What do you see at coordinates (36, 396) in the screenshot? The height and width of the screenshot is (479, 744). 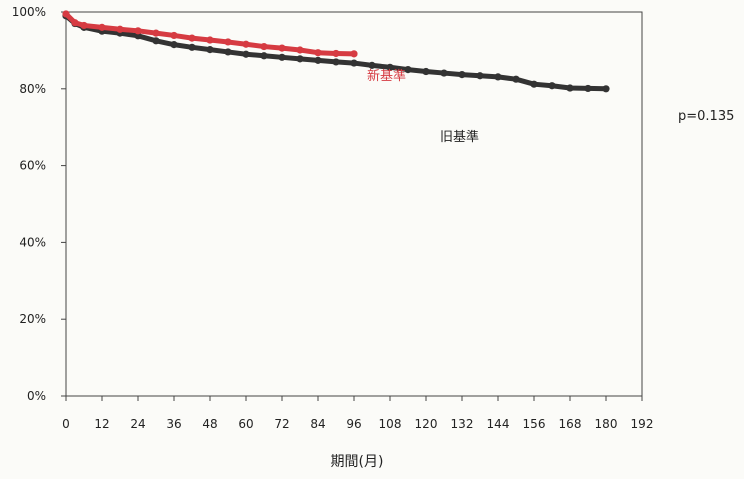 I see `y-tick-label: 0%` at bounding box center [36, 396].